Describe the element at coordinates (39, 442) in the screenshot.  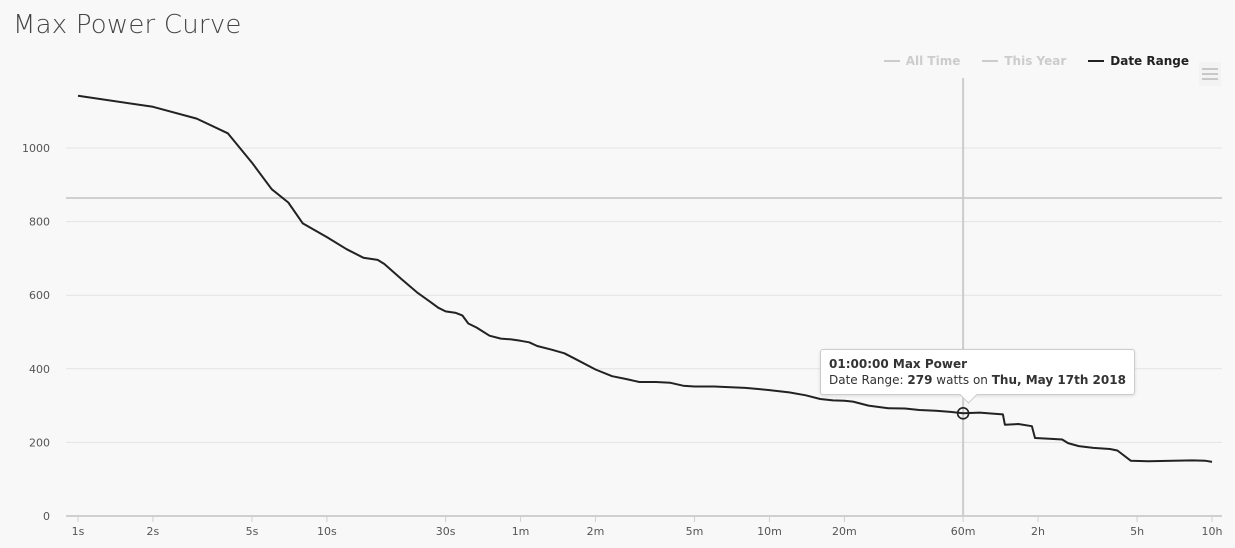
I see `y-tick-label: 200` at that location.